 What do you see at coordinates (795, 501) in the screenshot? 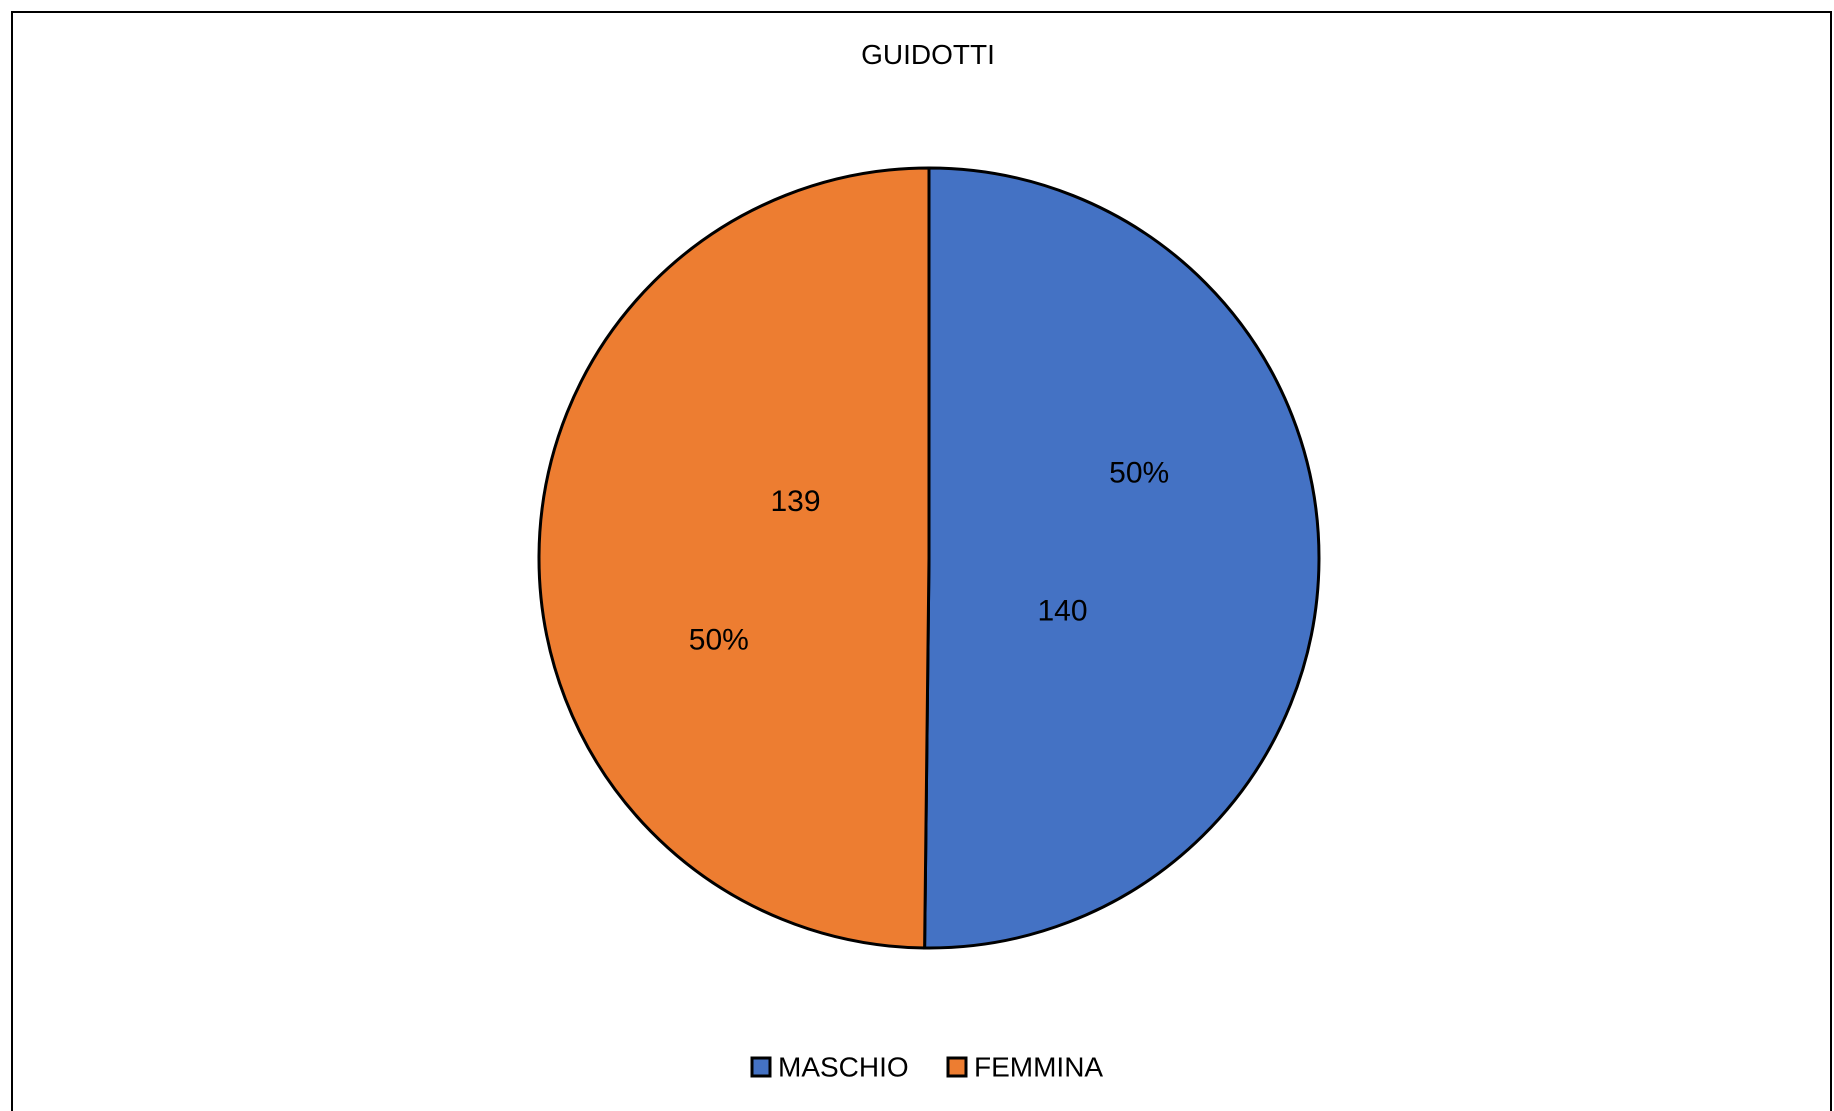
I see `value-label-femmina: 139` at bounding box center [795, 501].